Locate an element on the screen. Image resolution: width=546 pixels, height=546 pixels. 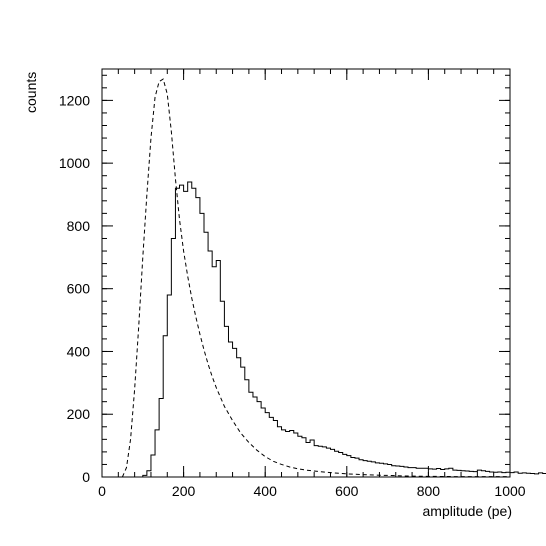
x-tick-label: 400 is located at coordinates (266, 491).